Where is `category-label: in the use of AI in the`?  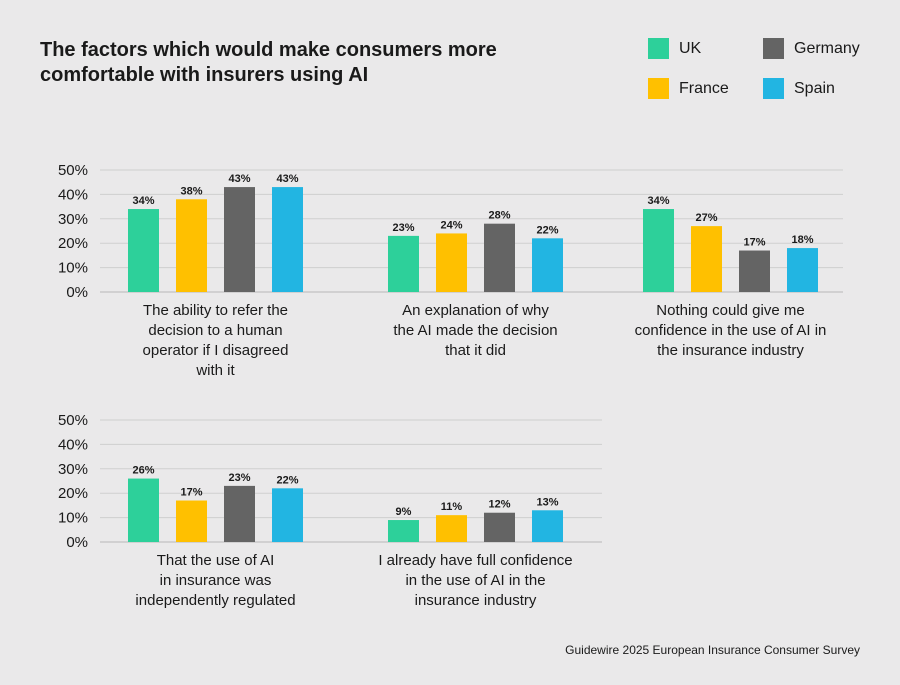
category-label: in the use of AI in the is located at coordinates (475, 580).